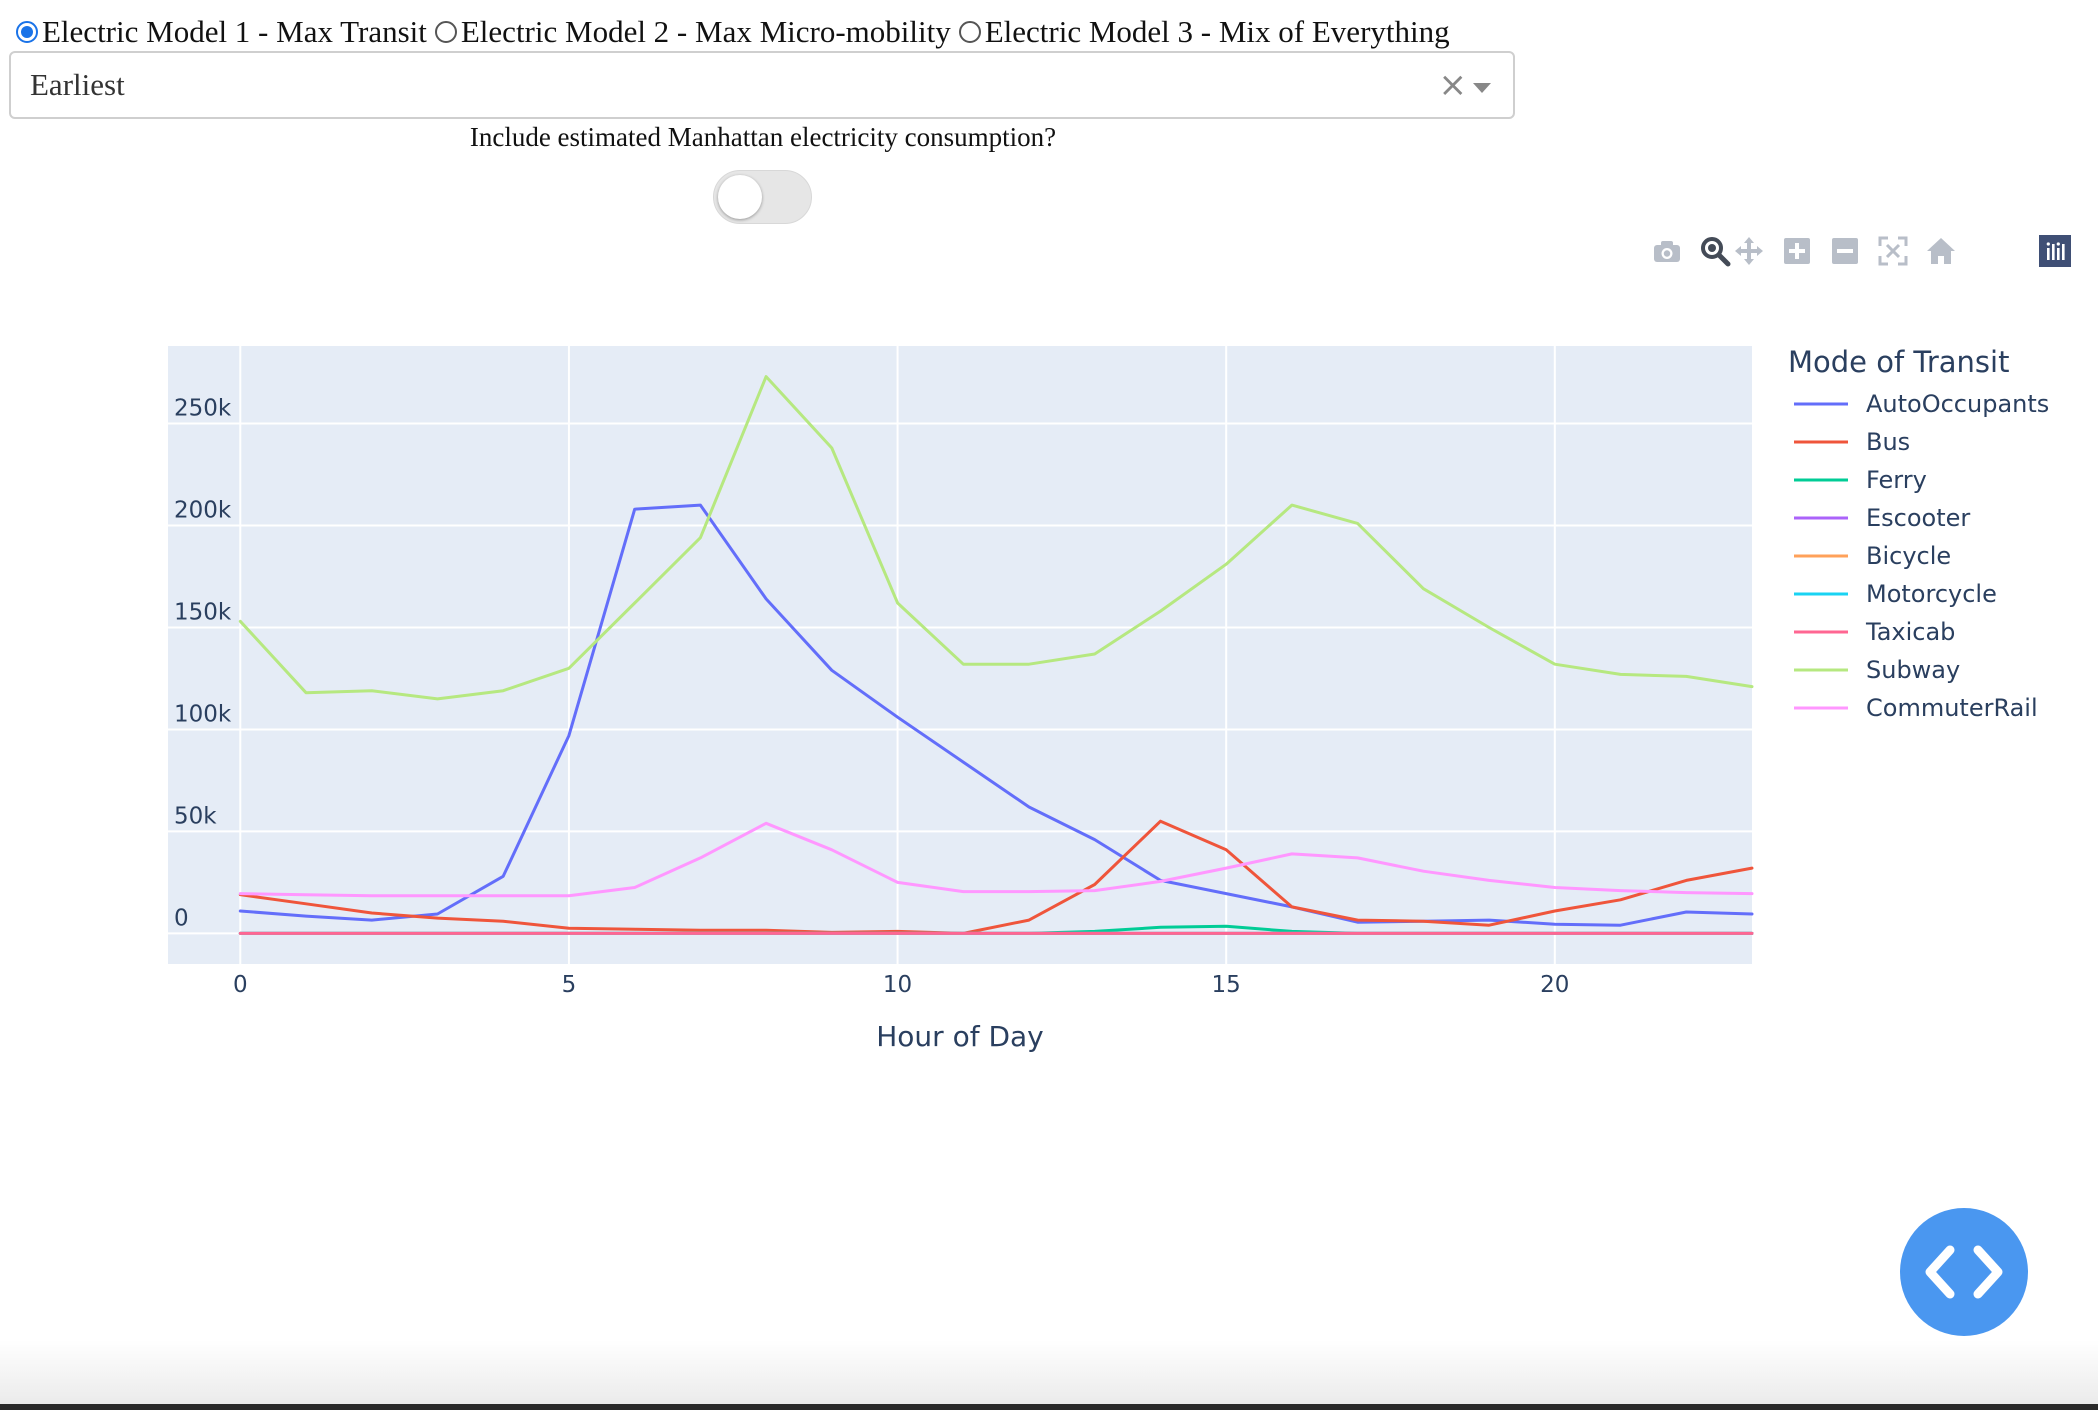 This screenshot has width=2098, height=1410. Describe the element at coordinates (1908, 556) in the screenshot. I see `legend-label: Bicycle` at that location.